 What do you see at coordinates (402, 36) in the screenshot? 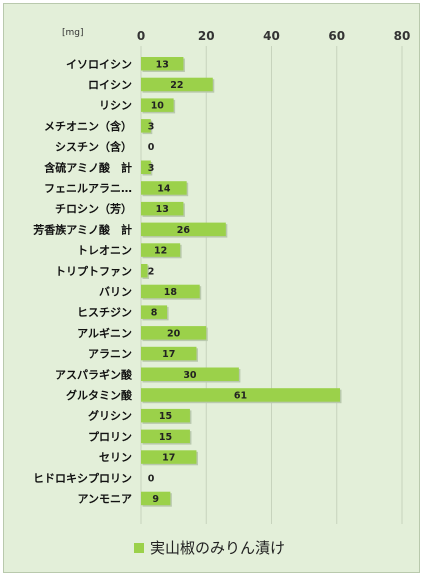
I see `x-tick-label: 80` at bounding box center [402, 36].